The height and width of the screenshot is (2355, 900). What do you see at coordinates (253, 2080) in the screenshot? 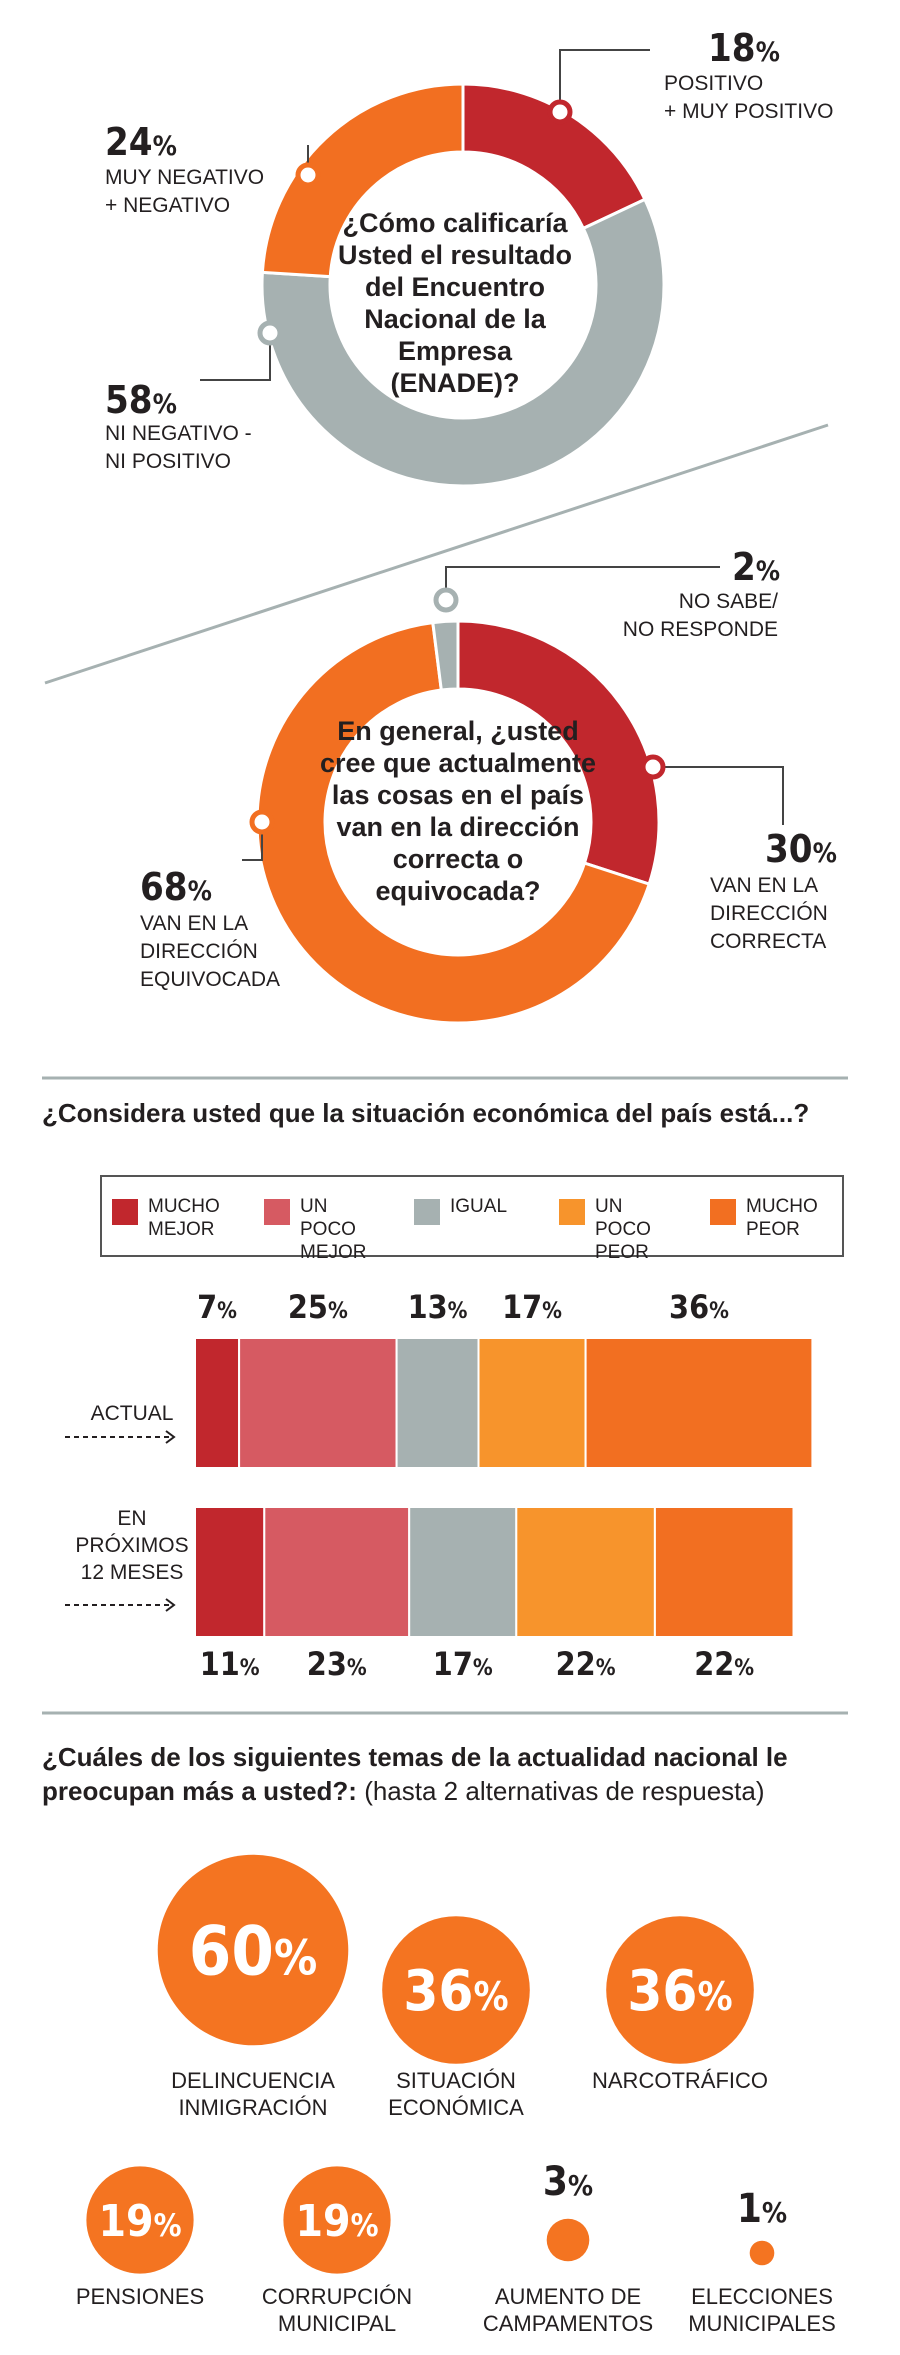
I see `topic-label: DELINCUENCIA` at bounding box center [253, 2080].